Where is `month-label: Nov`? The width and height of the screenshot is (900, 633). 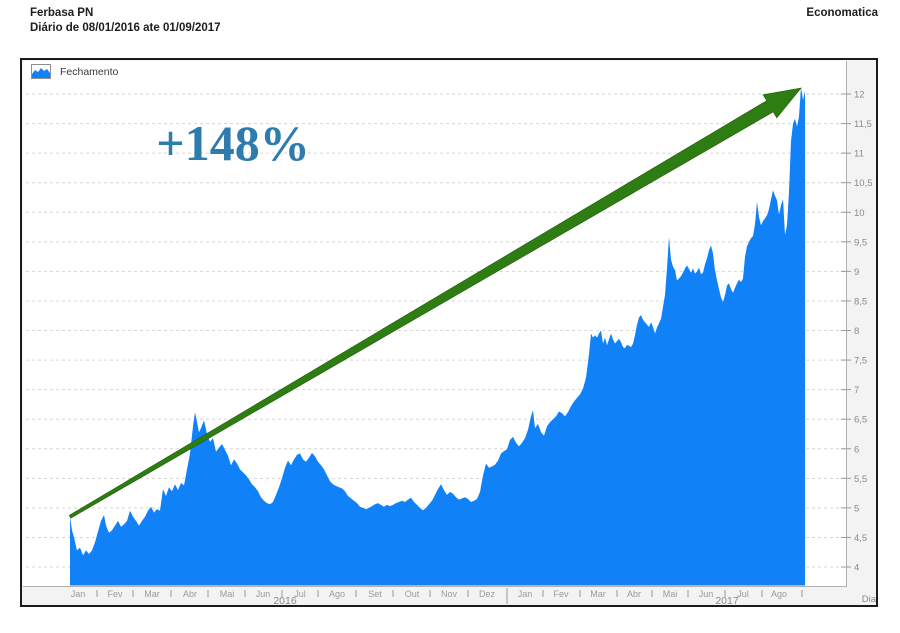
month-label: Nov is located at coordinates (449, 594).